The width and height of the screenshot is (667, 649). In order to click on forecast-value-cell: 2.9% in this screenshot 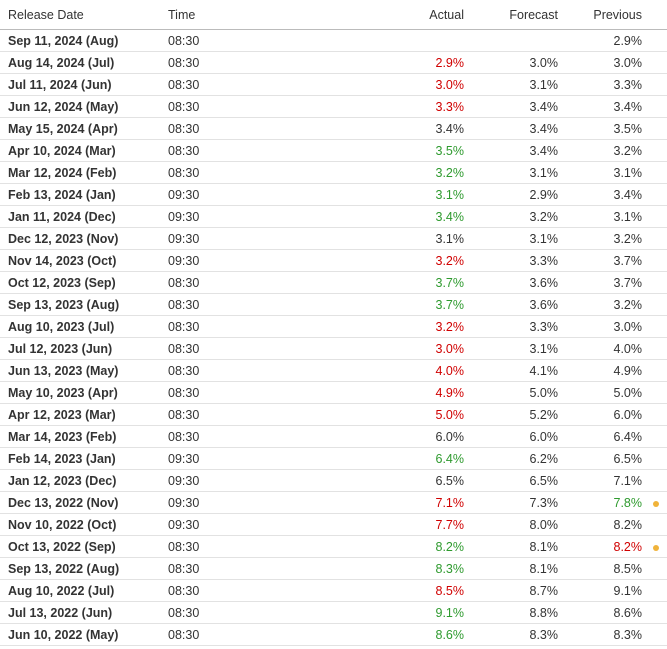, I will do `click(511, 194)`.